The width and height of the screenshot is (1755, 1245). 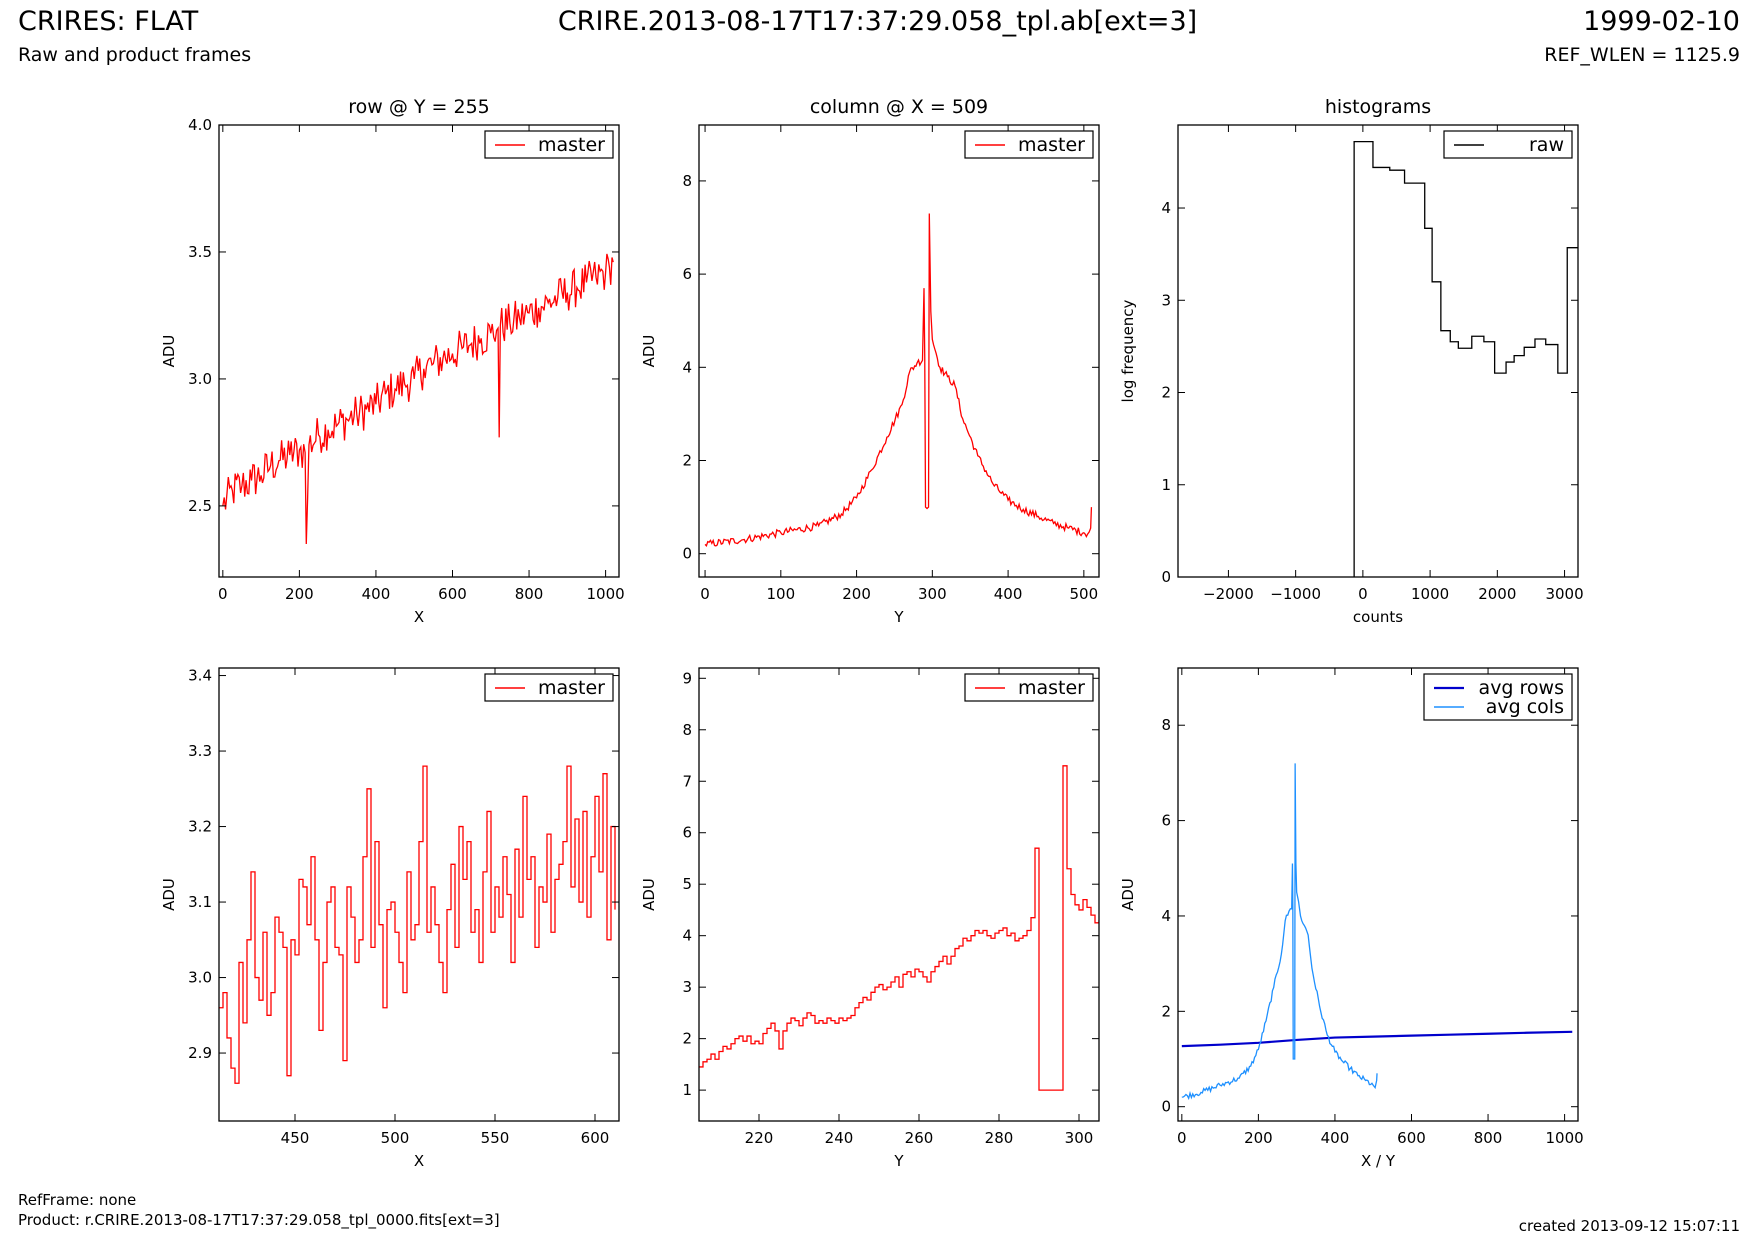 What do you see at coordinates (1378, 107) in the screenshot?
I see `panel-title: histograms` at bounding box center [1378, 107].